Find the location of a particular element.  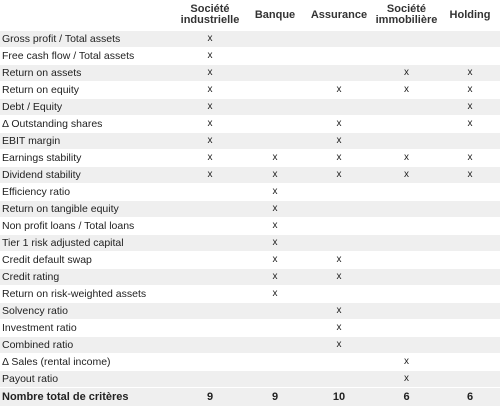

total-societe-industrielle: 9 is located at coordinates (210, 397).